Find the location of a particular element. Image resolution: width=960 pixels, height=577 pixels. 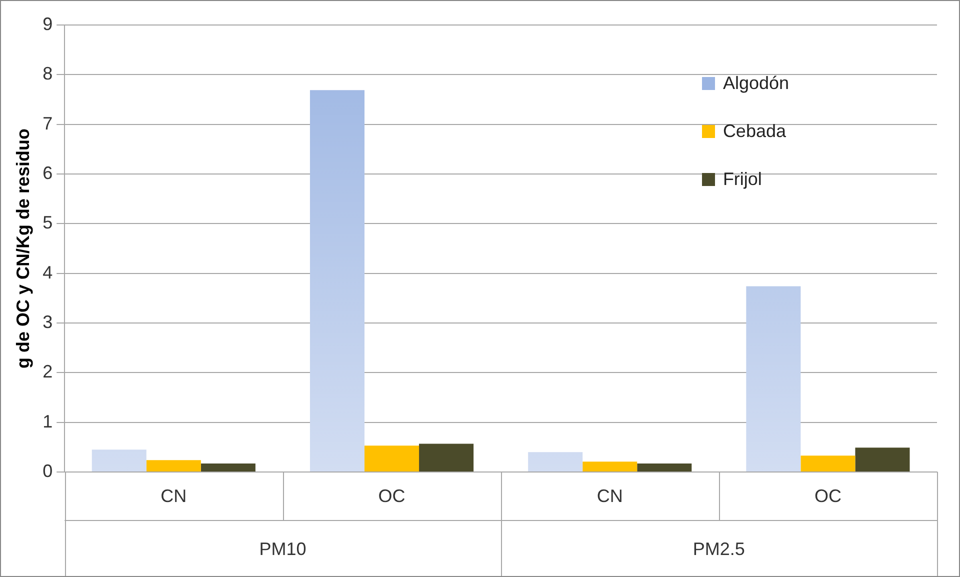

y-tick-label: 2 is located at coordinates (47, 372).